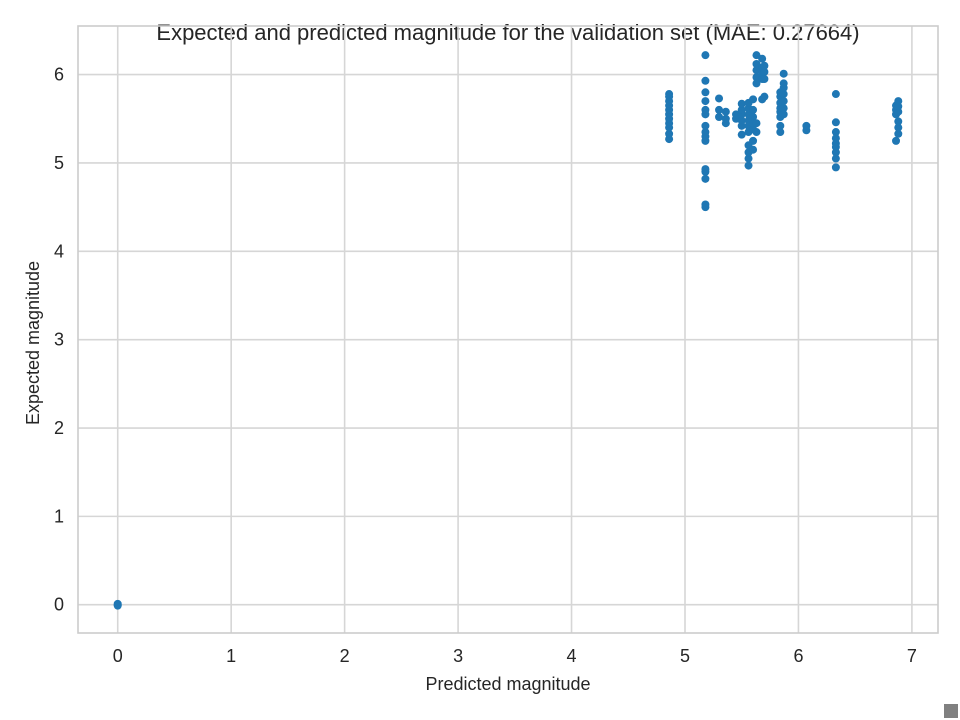 The width and height of the screenshot is (960, 720). Describe the element at coordinates (458, 656) in the screenshot. I see `x-tick-label: 3` at that location.